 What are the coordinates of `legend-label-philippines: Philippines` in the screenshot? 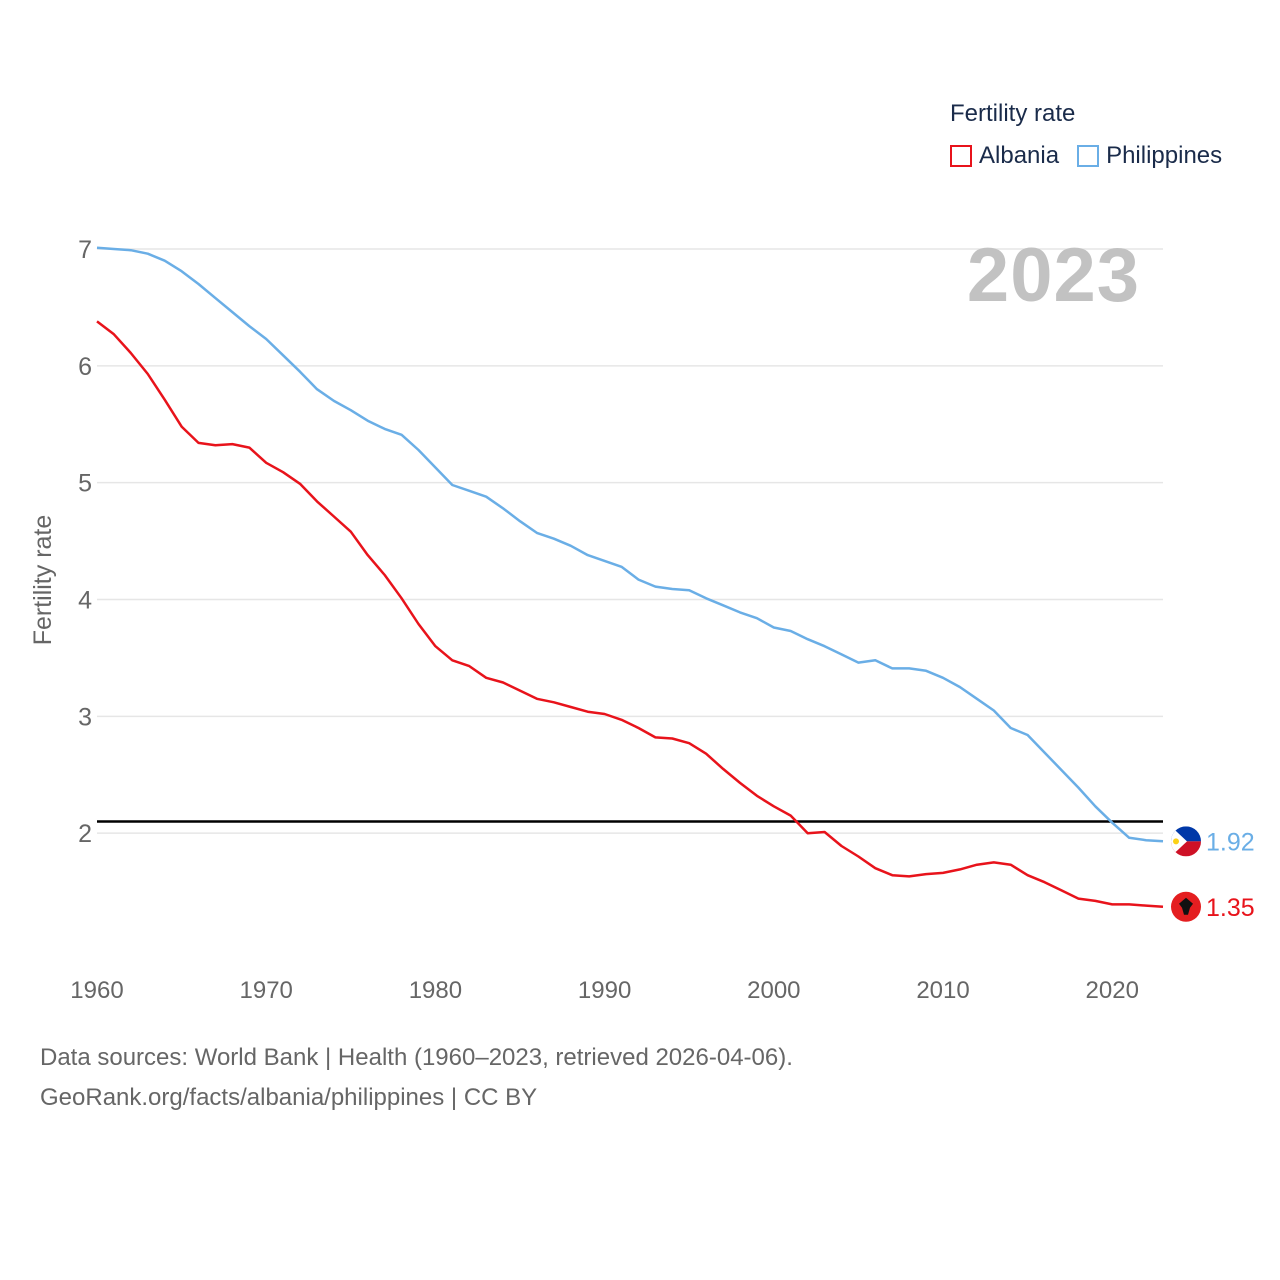 It's located at (1164, 155).